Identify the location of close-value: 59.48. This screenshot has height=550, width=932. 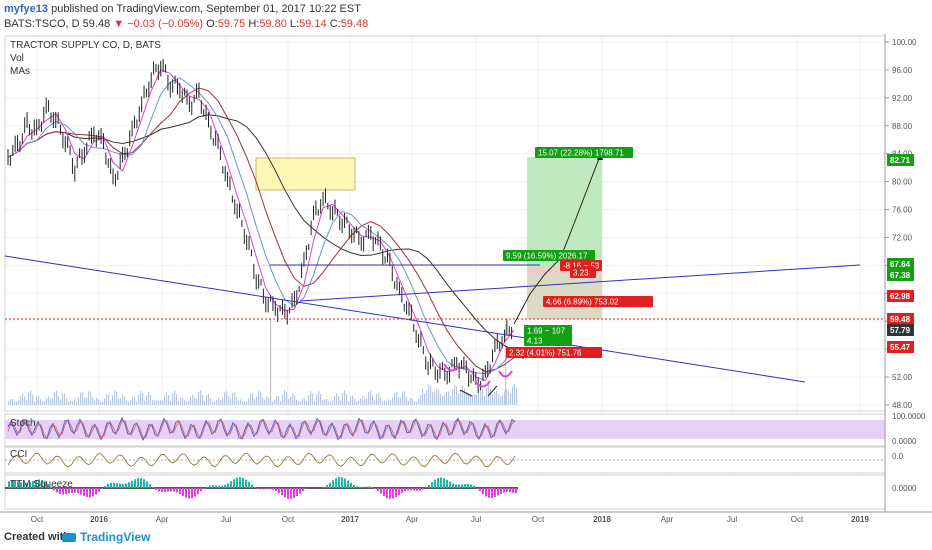
(354, 24).